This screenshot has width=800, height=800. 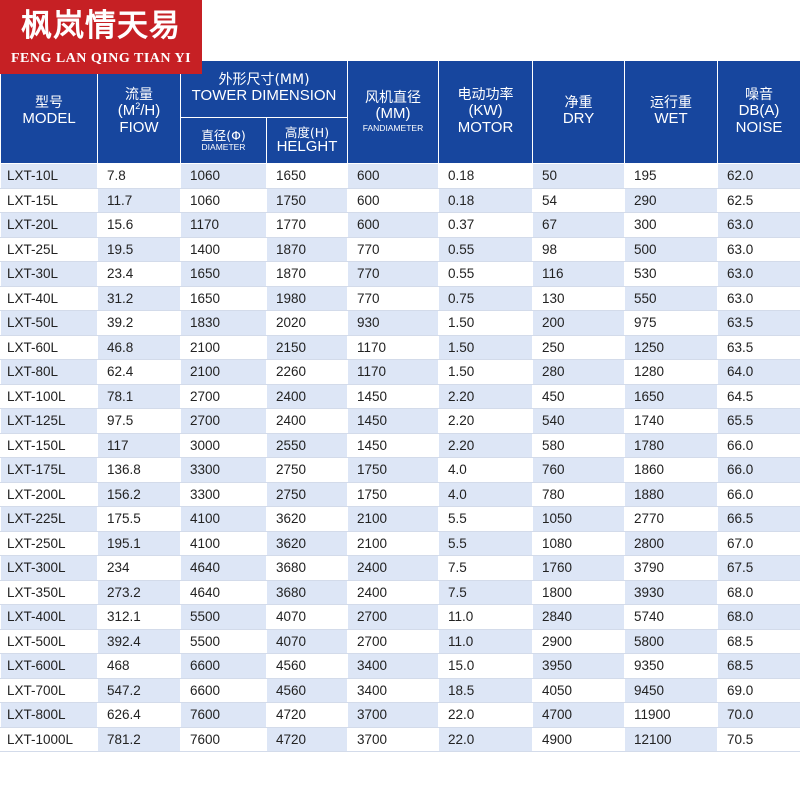 What do you see at coordinates (49, 421) in the screenshot?
I see `cell-model: LXT-125L` at bounding box center [49, 421].